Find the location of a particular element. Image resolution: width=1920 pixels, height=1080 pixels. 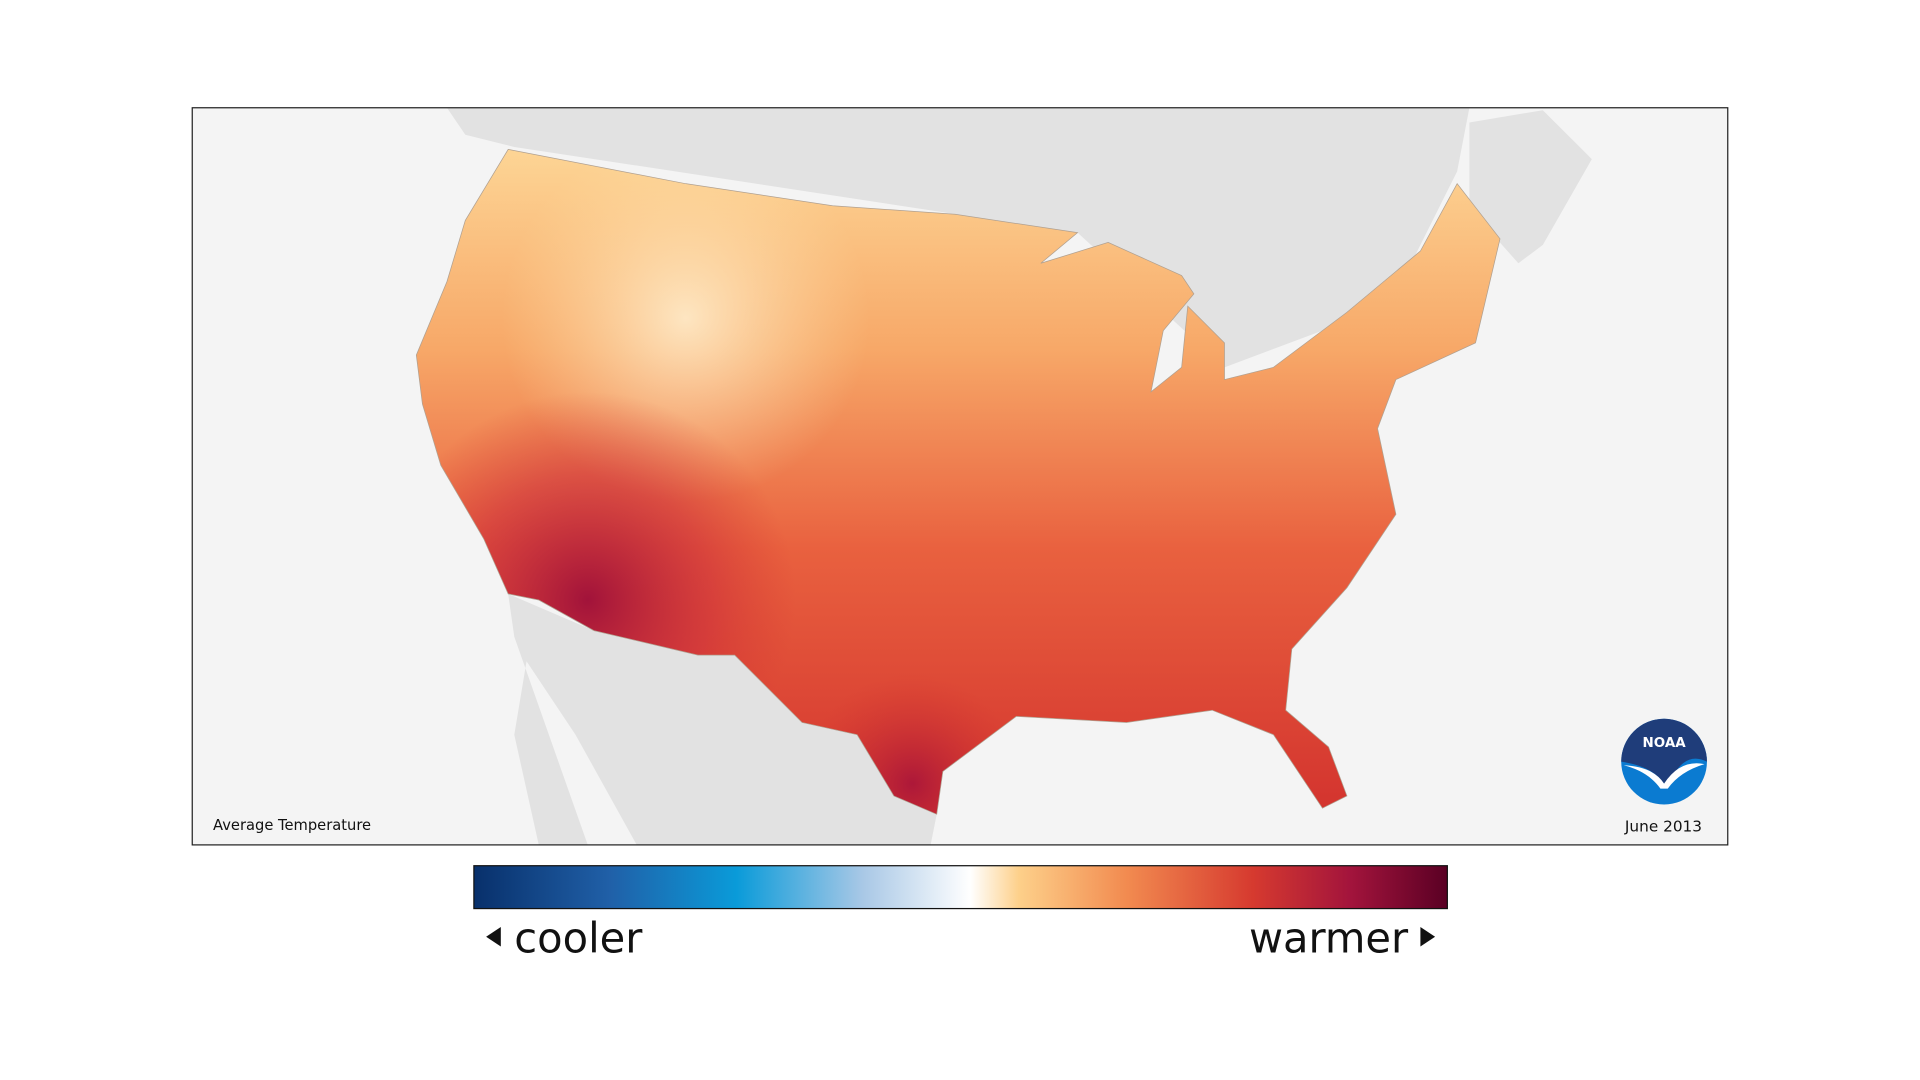

map-title: Average Temperature is located at coordinates (292, 825).